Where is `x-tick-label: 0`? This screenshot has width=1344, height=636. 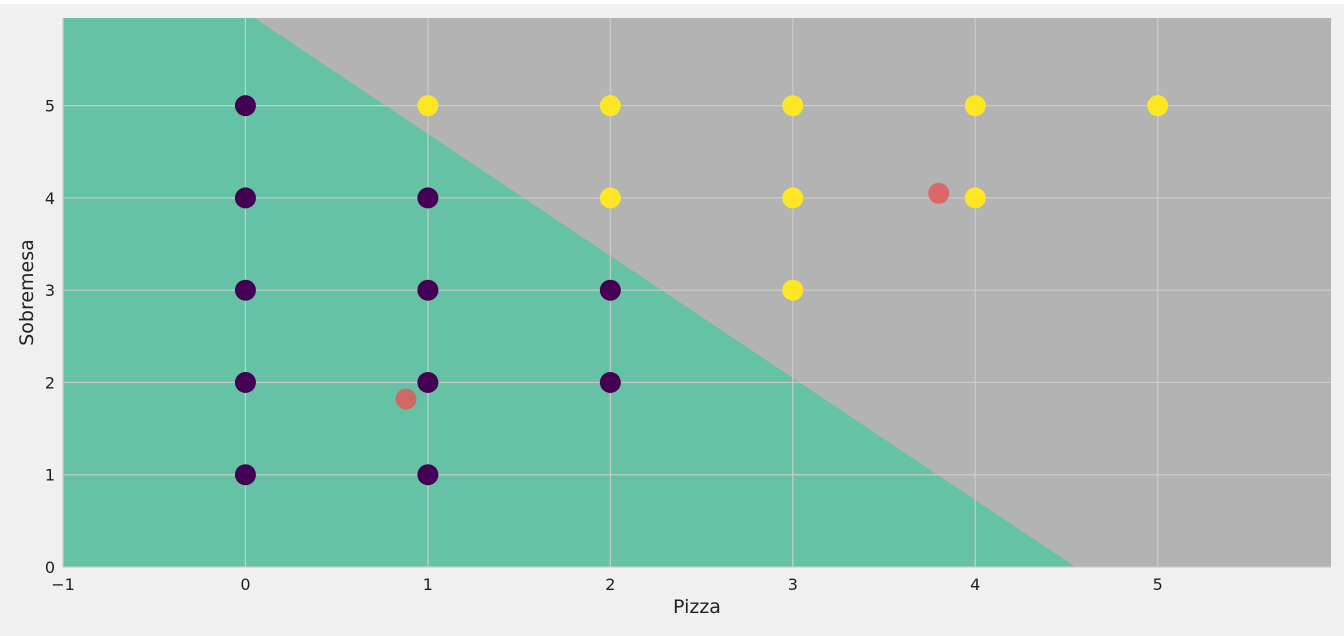
x-tick-label: 0 is located at coordinates (245, 584).